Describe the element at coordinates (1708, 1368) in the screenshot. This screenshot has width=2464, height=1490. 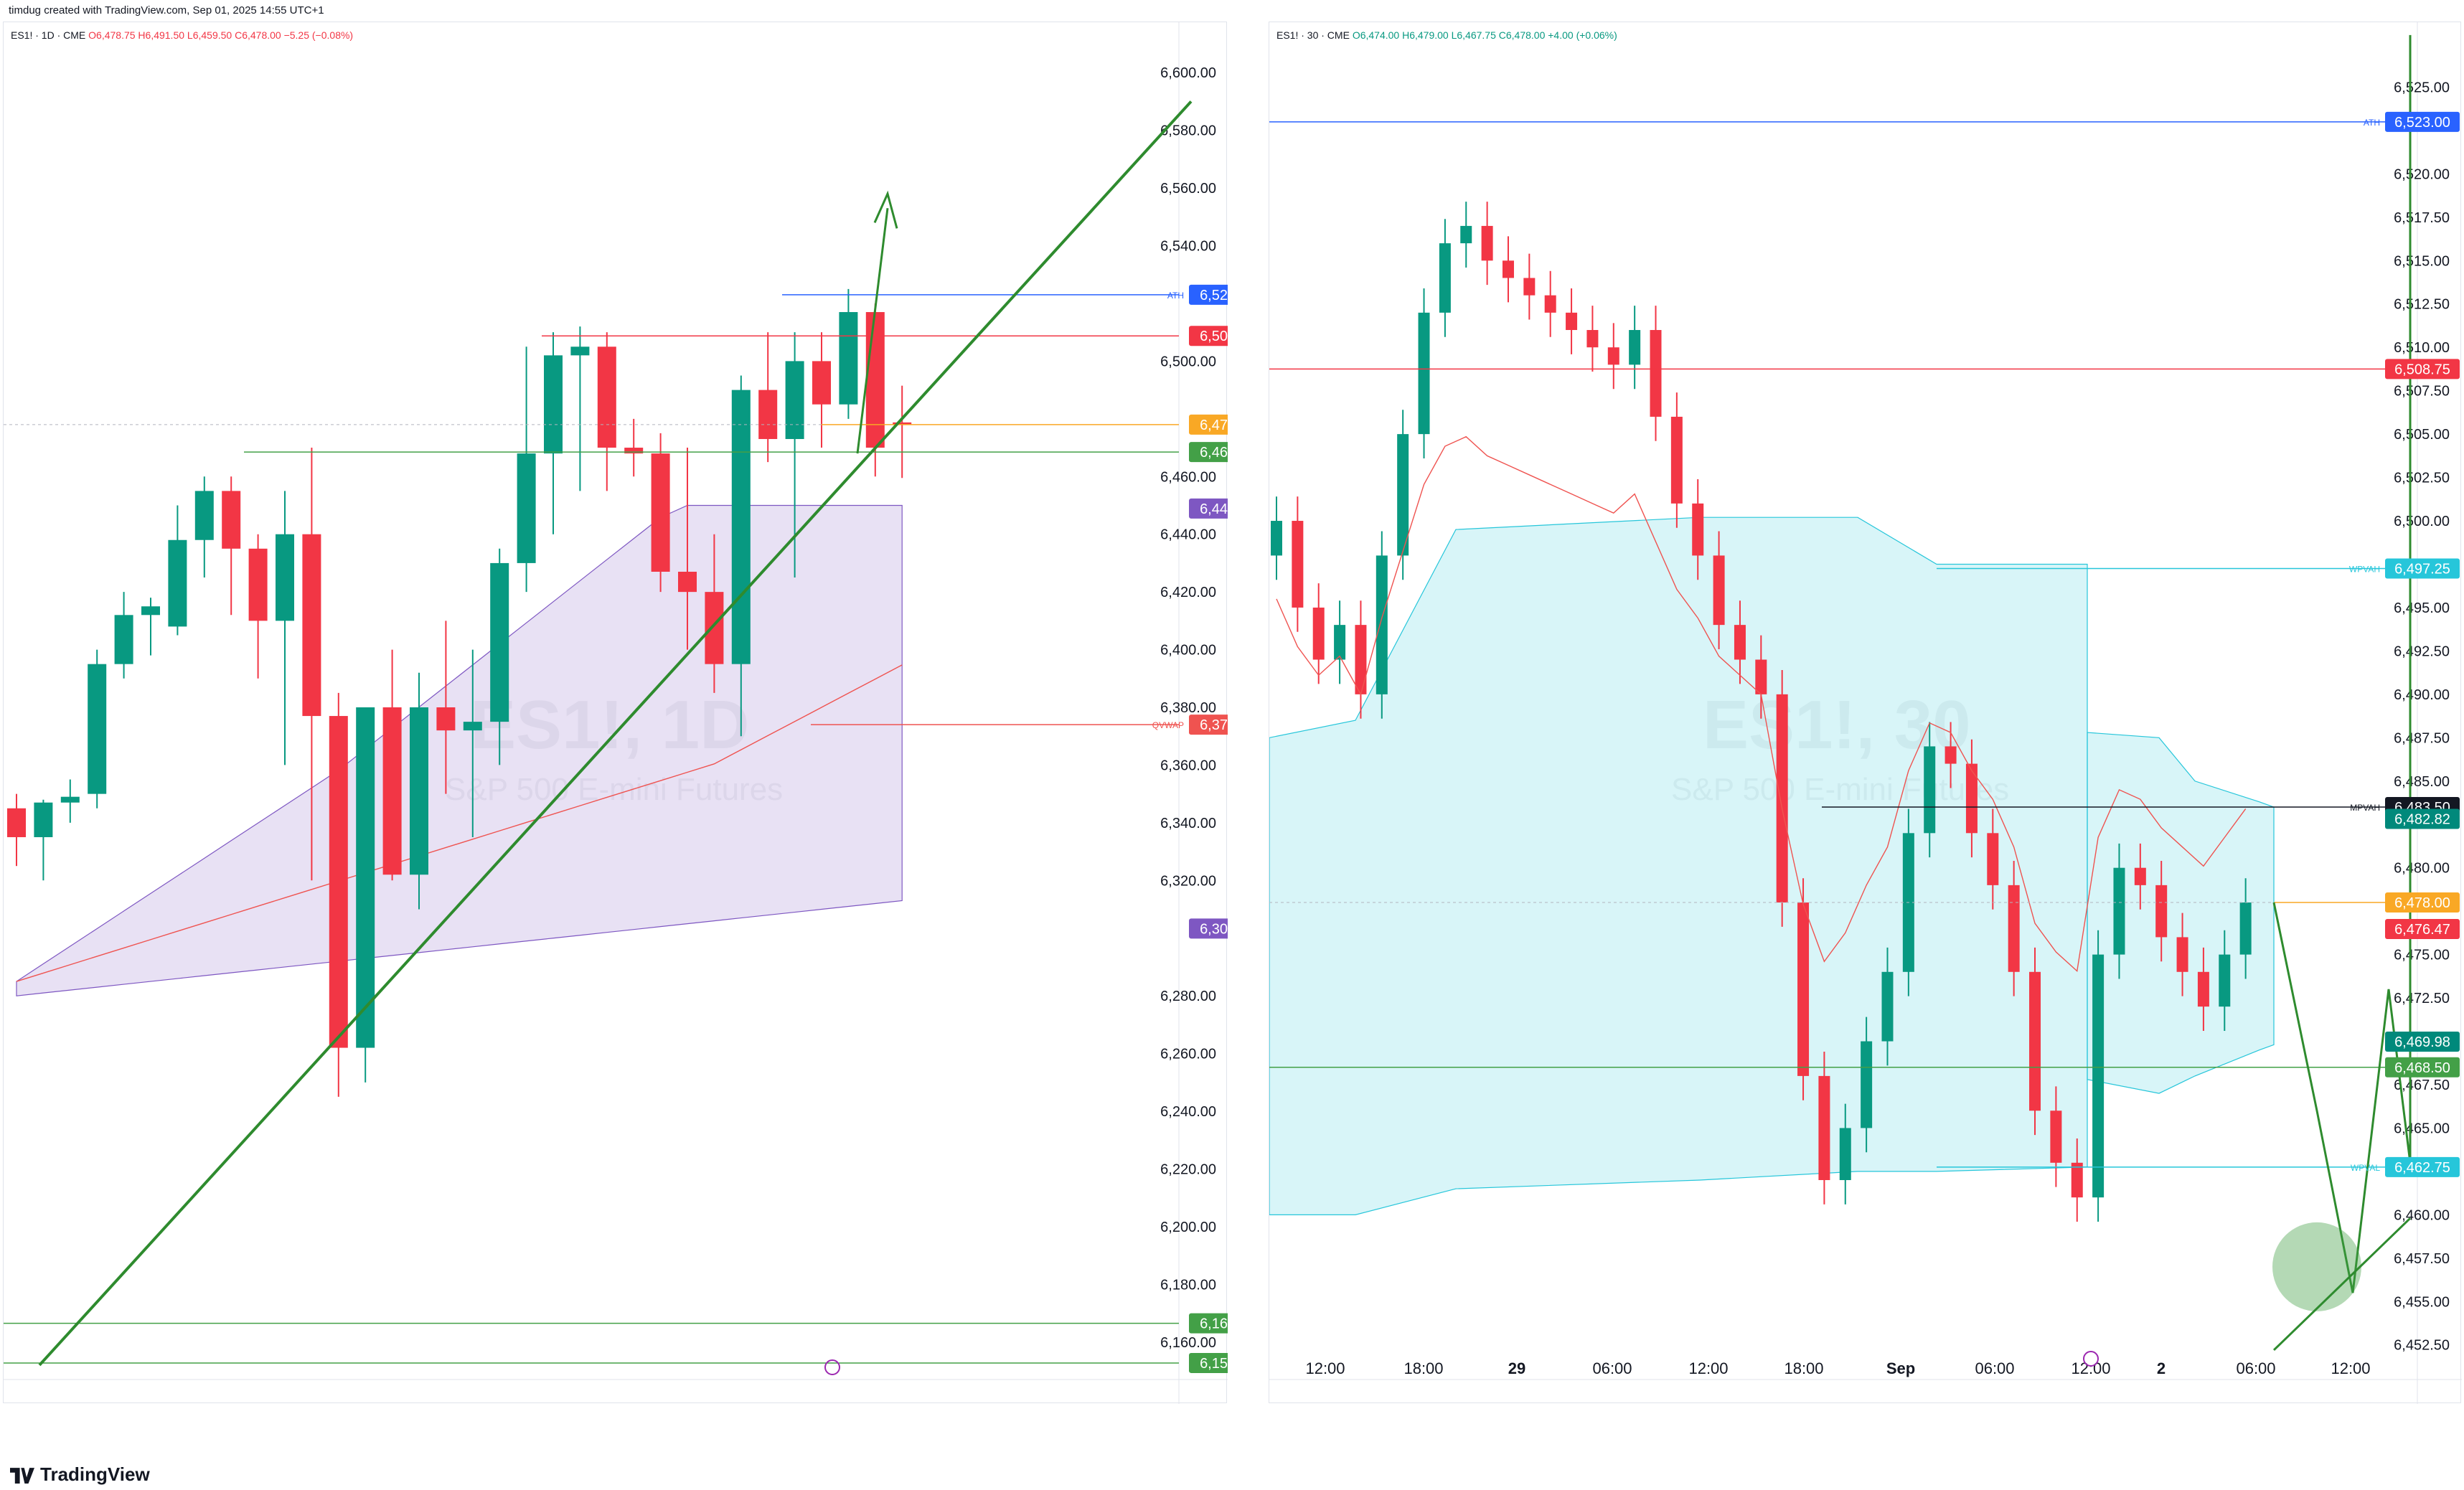
I see `intraday-time-tick: 12:00` at that location.